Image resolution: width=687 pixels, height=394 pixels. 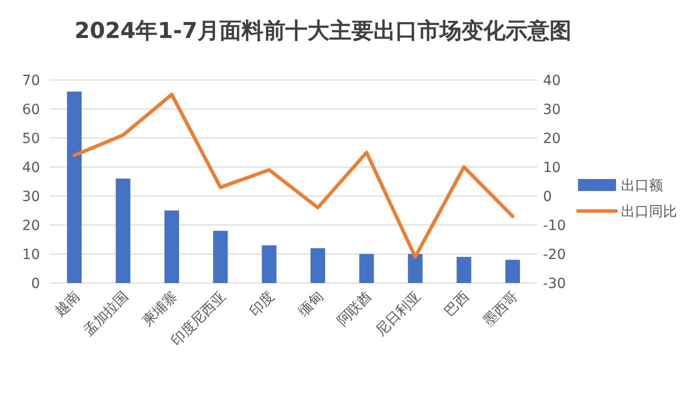 I want to click on x-tick-label: 印度, so click(x=262, y=304).